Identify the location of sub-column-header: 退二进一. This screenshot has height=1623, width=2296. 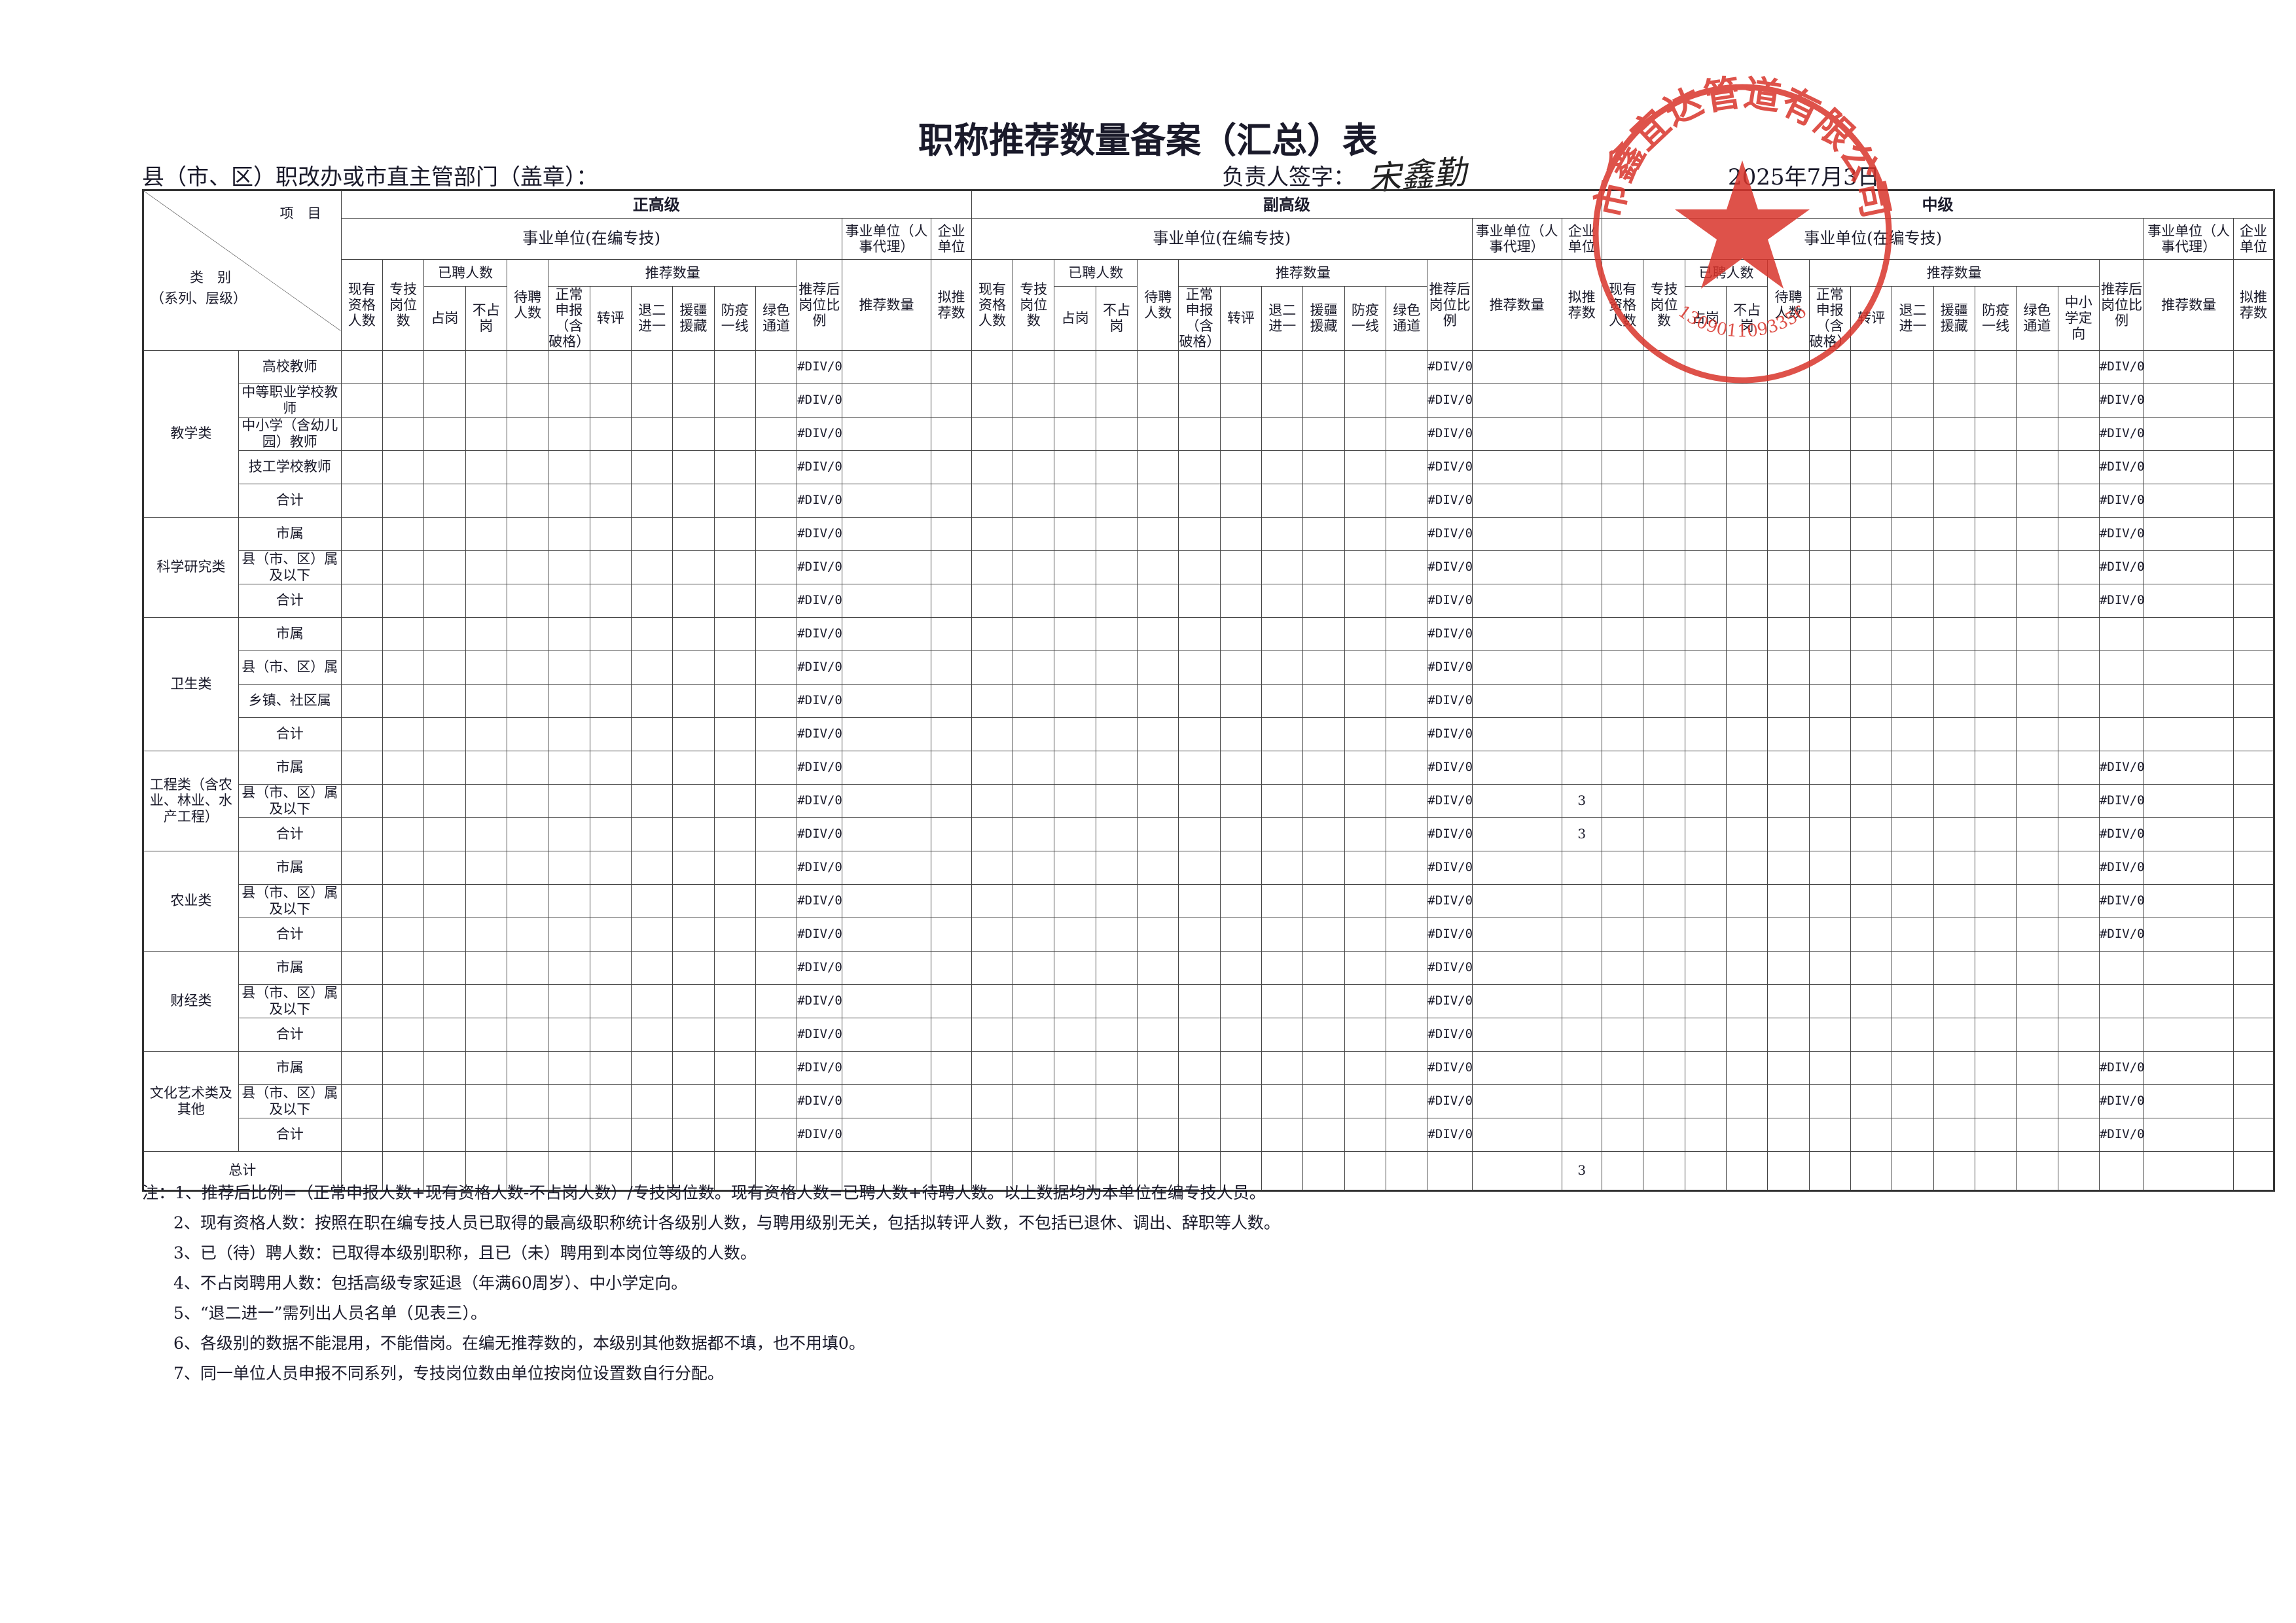
(1913, 319).